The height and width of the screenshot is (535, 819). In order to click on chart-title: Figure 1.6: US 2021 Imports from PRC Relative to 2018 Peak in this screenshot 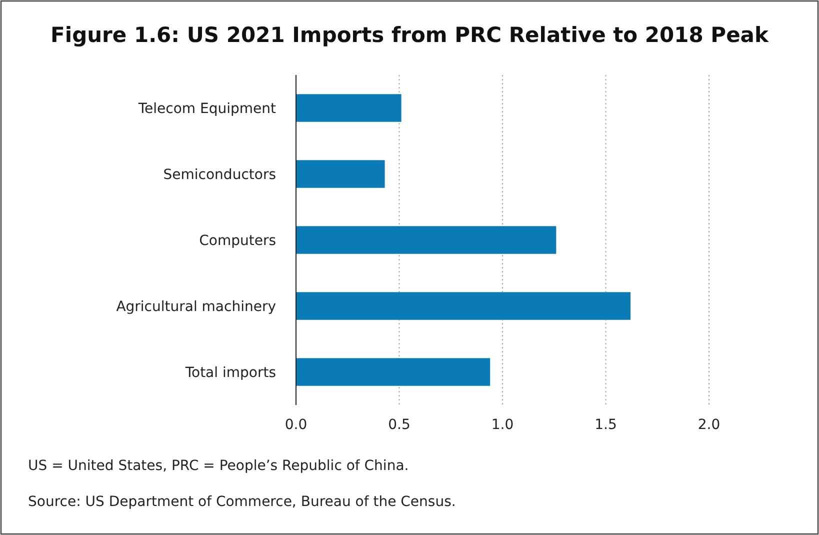, I will do `click(410, 35)`.